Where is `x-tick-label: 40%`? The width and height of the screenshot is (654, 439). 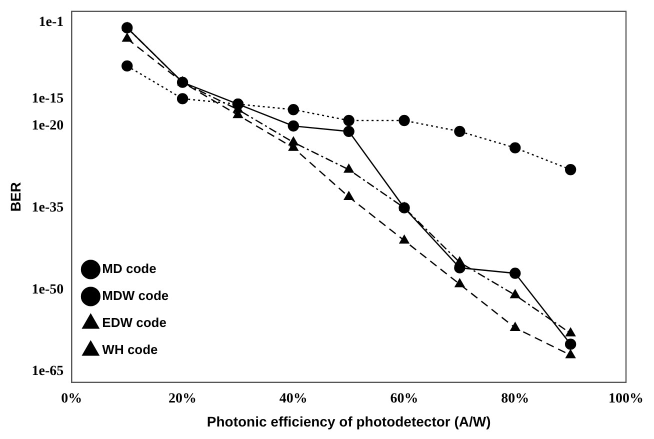
x-tick-label: 40% is located at coordinates (293, 398).